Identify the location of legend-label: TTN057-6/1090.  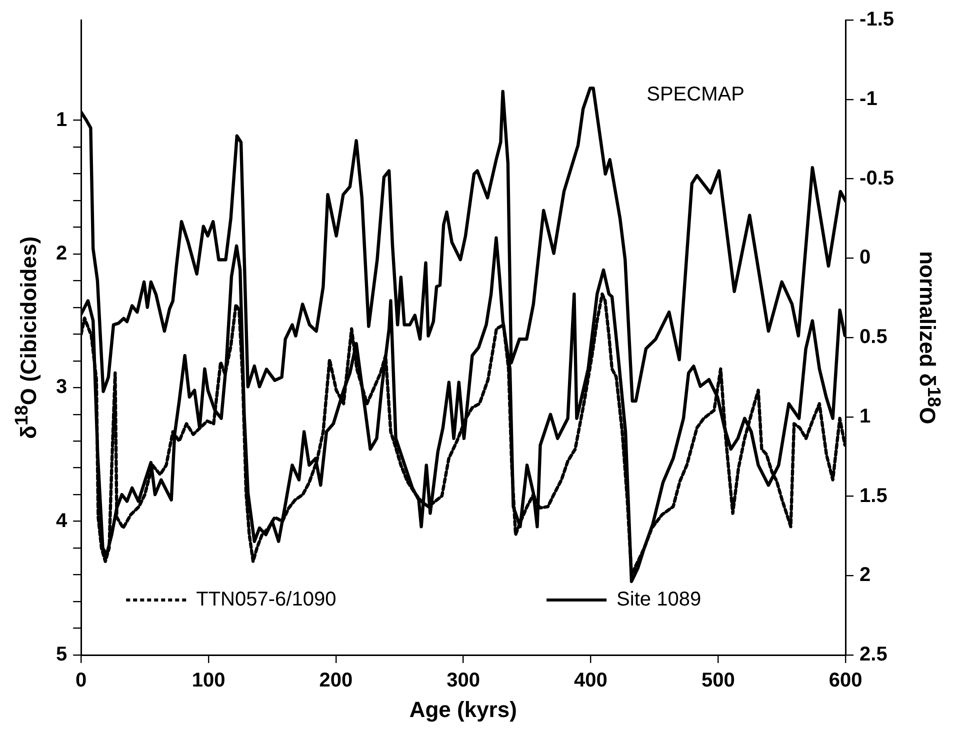
(266, 599).